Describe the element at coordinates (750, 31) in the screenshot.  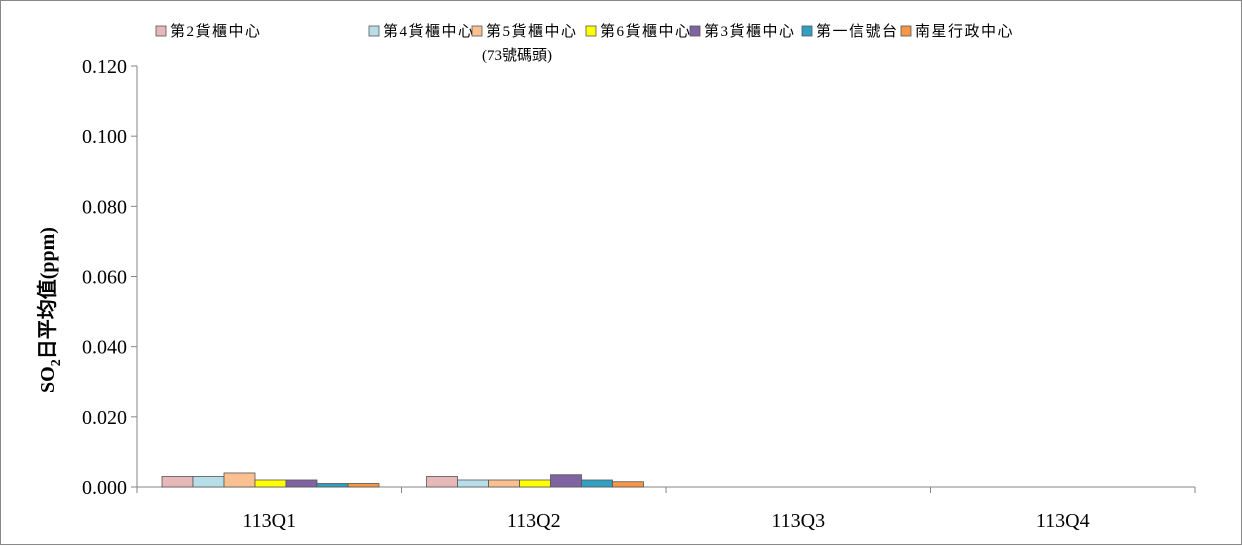
I see `legend-label: 第3貨櫃中心` at that location.